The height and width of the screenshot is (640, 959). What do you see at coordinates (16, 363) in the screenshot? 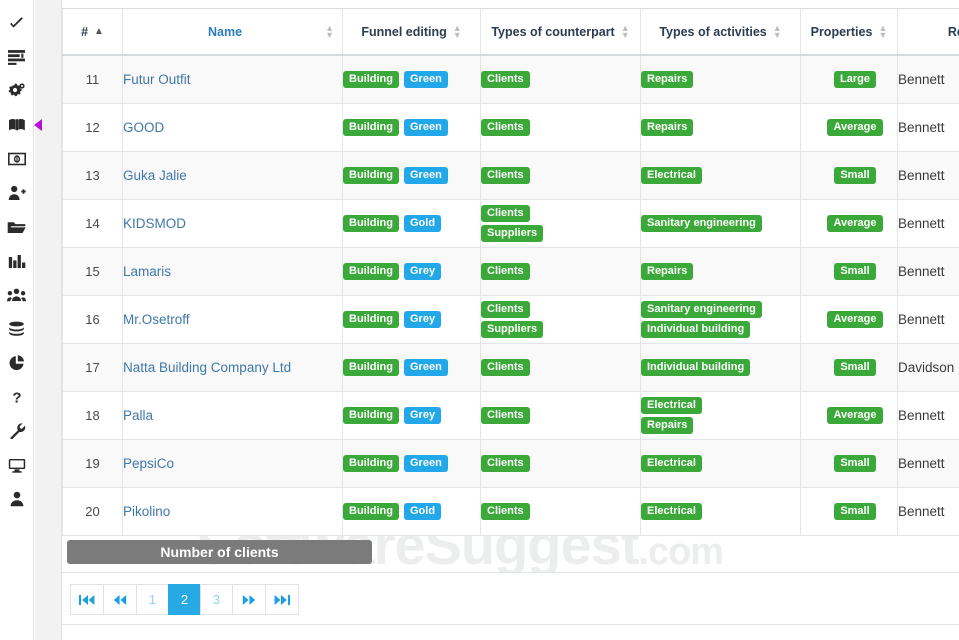
I see `sidebar-item-reports` at bounding box center [16, 363].